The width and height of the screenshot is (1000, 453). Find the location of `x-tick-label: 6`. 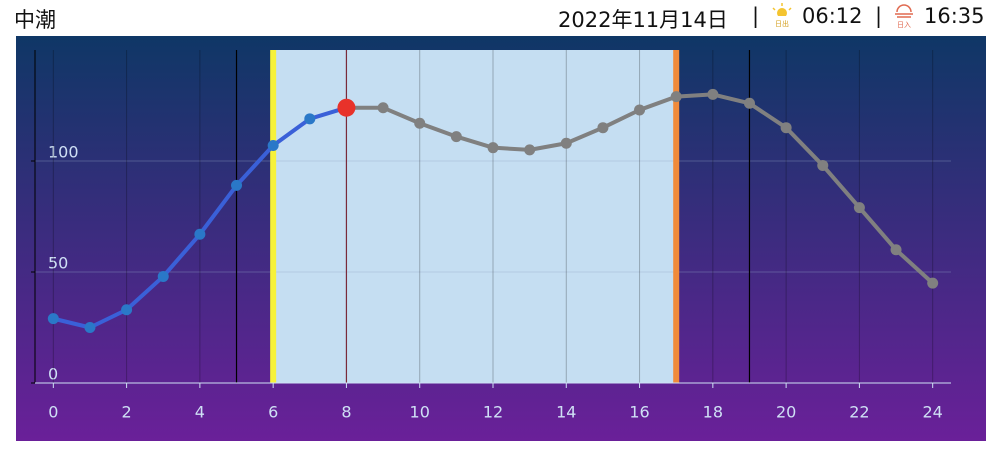

x-tick-label: 6 is located at coordinates (273, 412).